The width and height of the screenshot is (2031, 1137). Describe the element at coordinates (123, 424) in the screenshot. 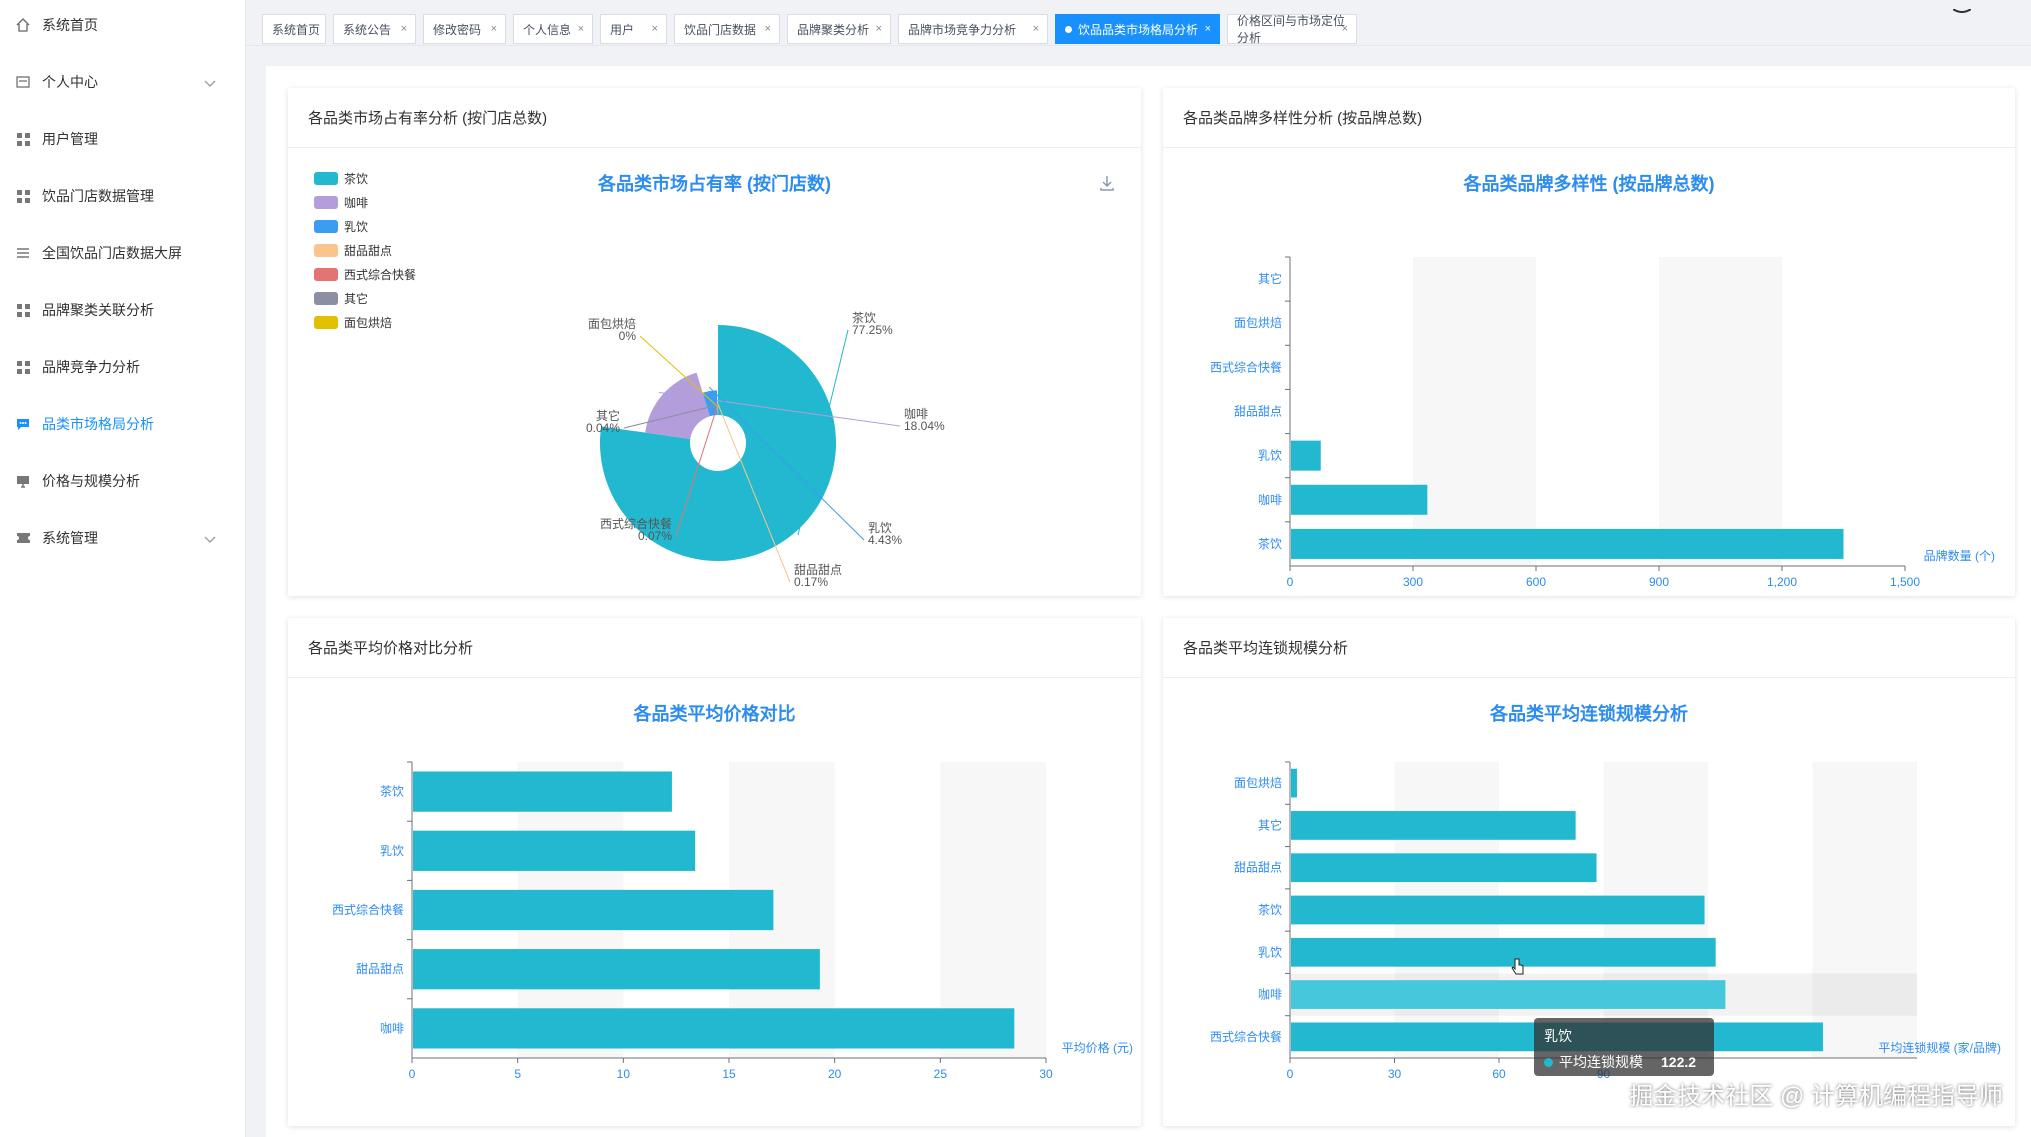

I see `sidebar-item-7: 品类市场格局分析` at that location.